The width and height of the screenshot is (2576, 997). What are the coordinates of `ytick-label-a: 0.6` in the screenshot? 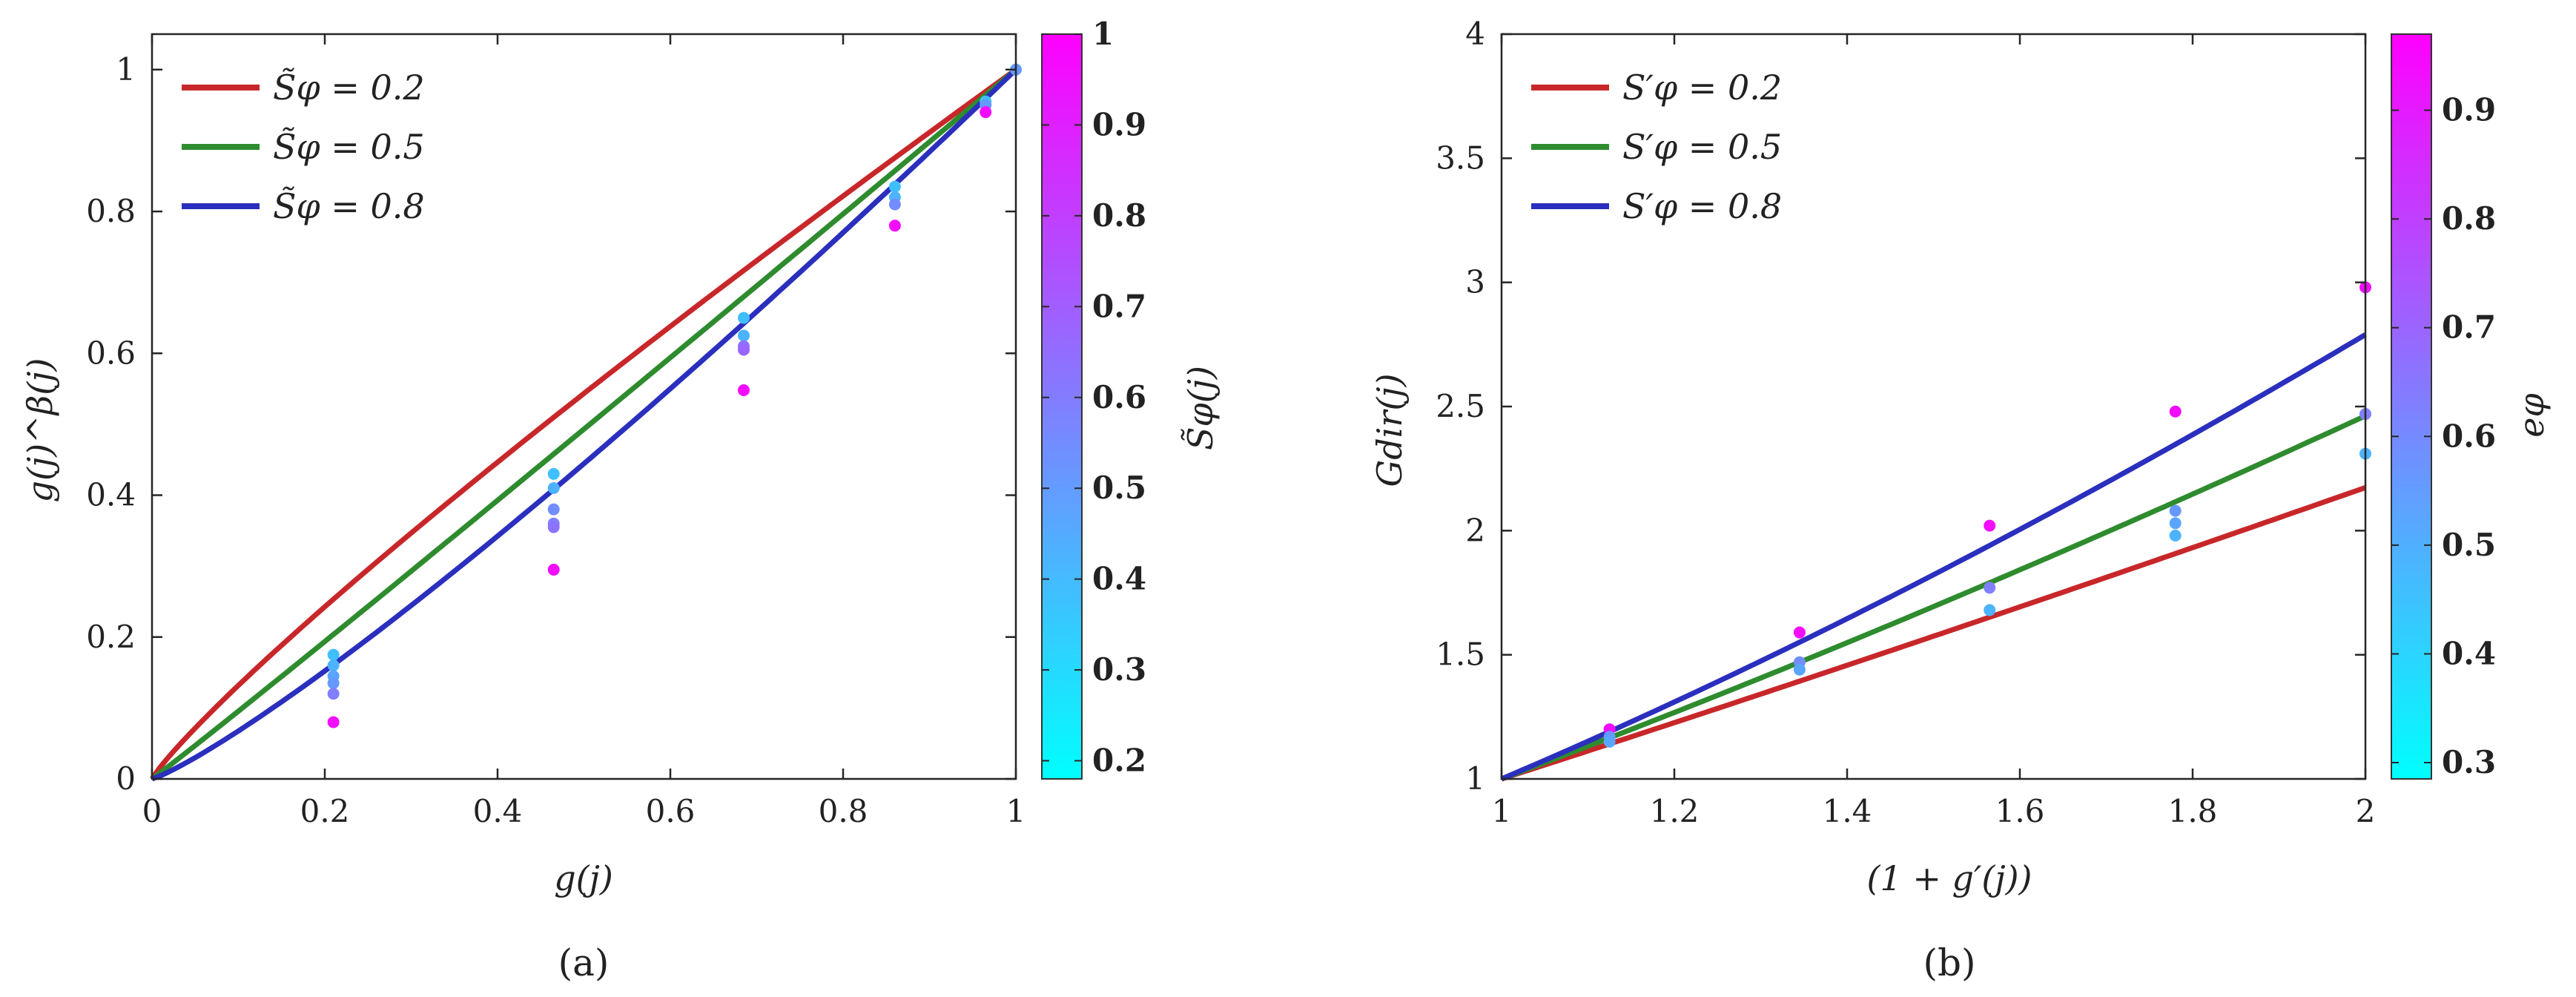 It's located at (111, 353).